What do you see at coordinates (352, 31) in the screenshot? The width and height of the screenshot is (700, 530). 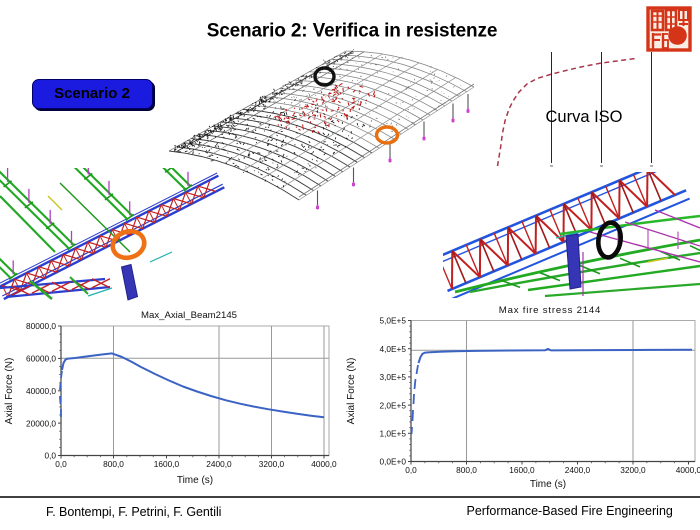 I see `svg-text:Scenario 2: Verifica in resist: Scenario 2: Verifica in resistenze` at bounding box center [352, 31].